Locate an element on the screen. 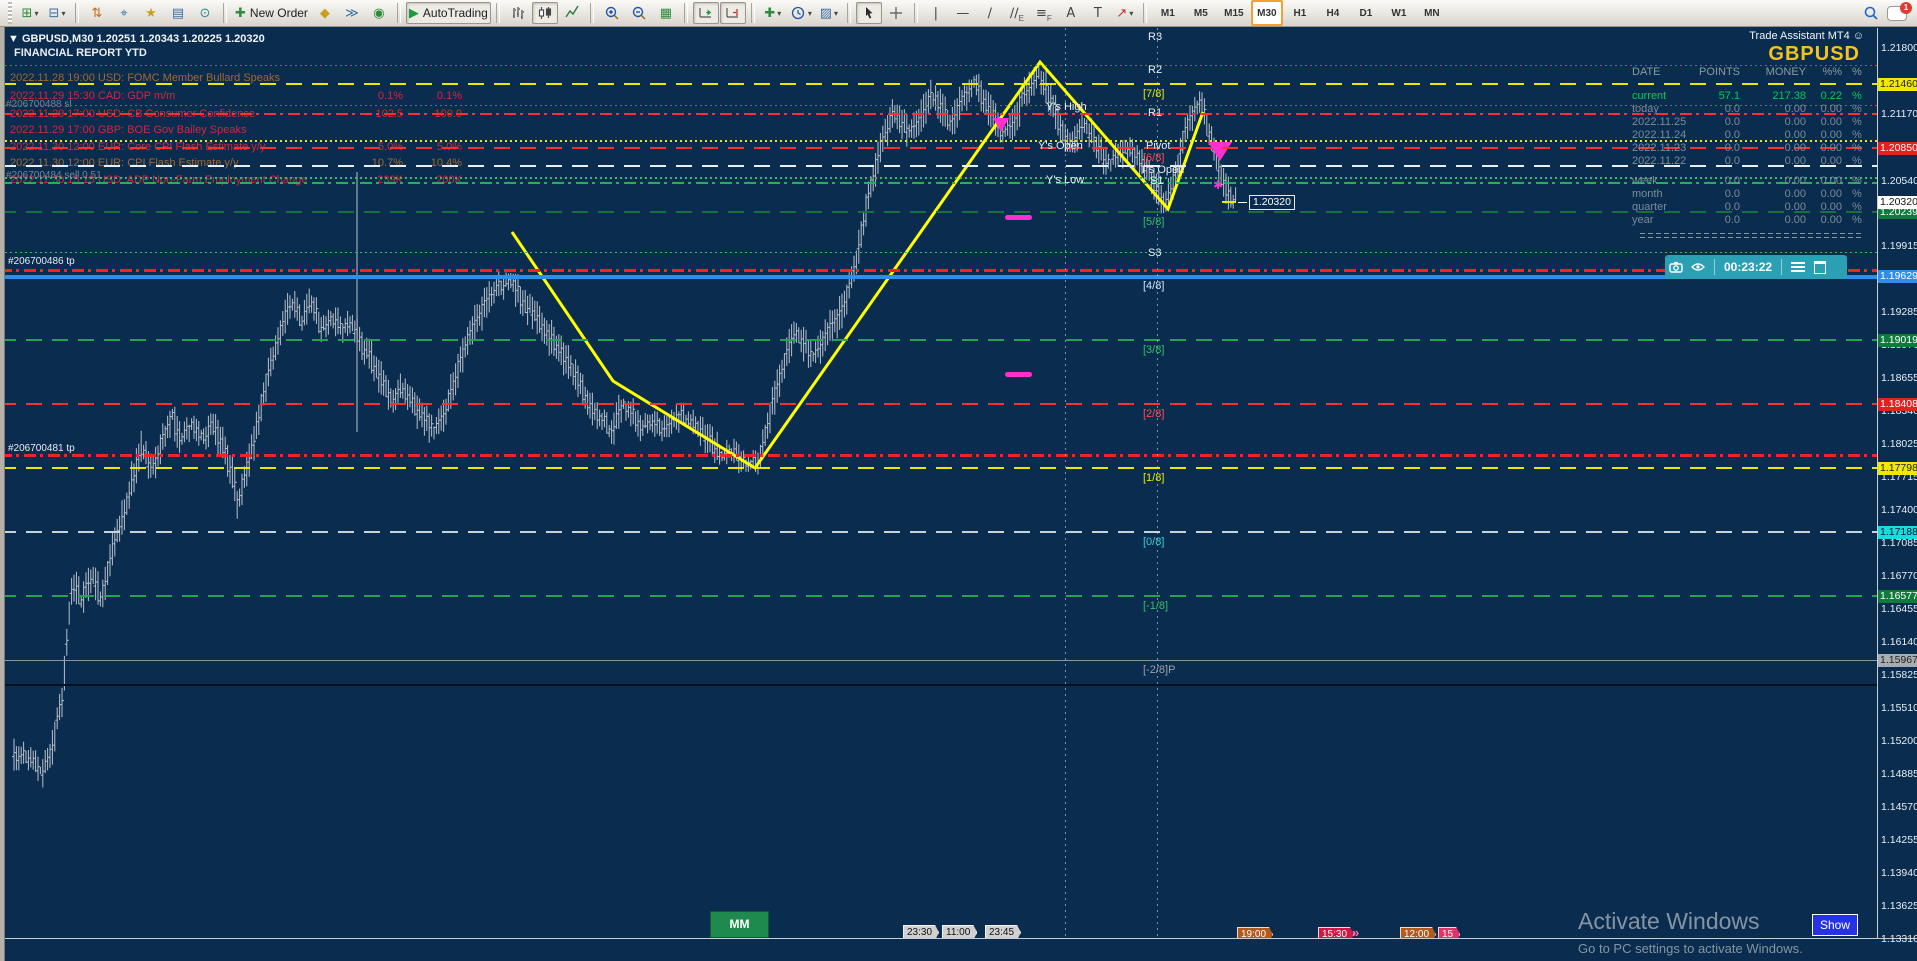  new-order-button: ✚ New Order is located at coordinates (271, 13).